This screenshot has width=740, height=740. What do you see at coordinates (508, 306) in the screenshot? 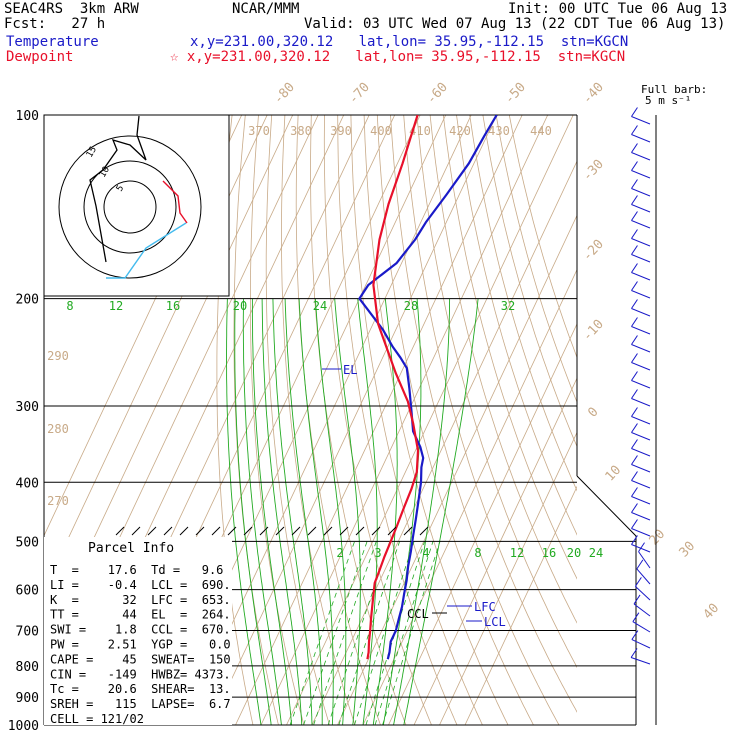
I see `mixing-ratio-label: 32` at bounding box center [508, 306].